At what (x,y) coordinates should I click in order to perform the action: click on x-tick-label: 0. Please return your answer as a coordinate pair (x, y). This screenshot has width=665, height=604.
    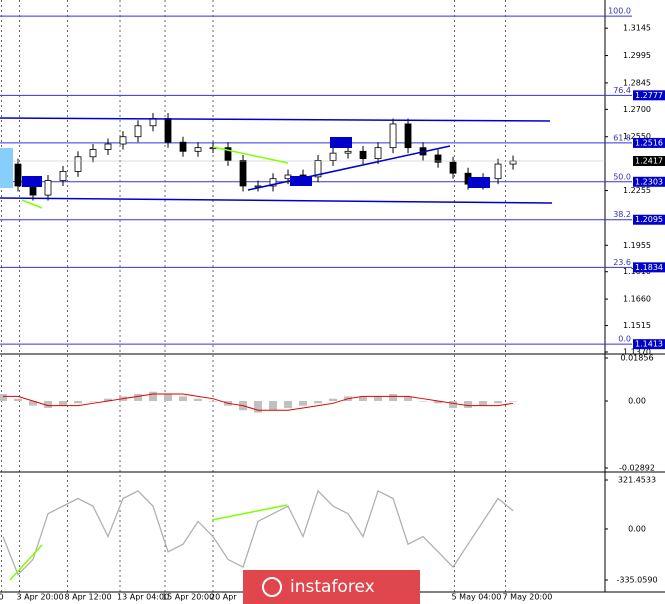
    Looking at the image, I should click on (2, 597).